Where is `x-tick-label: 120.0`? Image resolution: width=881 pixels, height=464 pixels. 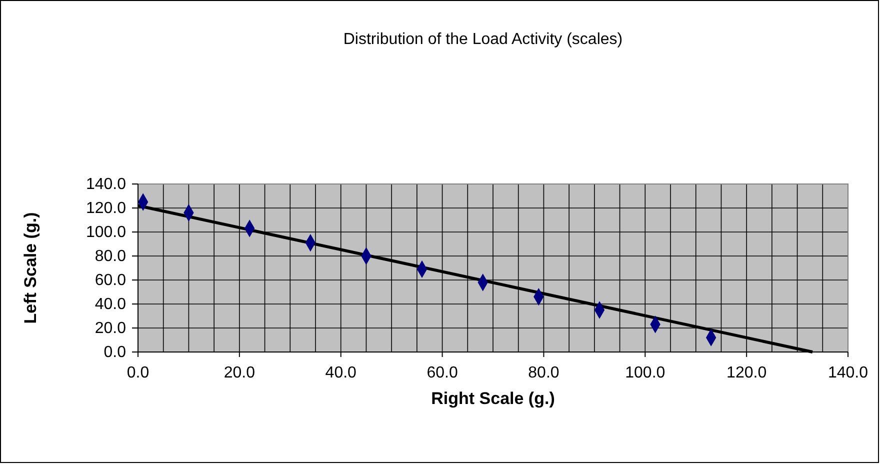 x-tick-label: 120.0 is located at coordinates (746, 373).